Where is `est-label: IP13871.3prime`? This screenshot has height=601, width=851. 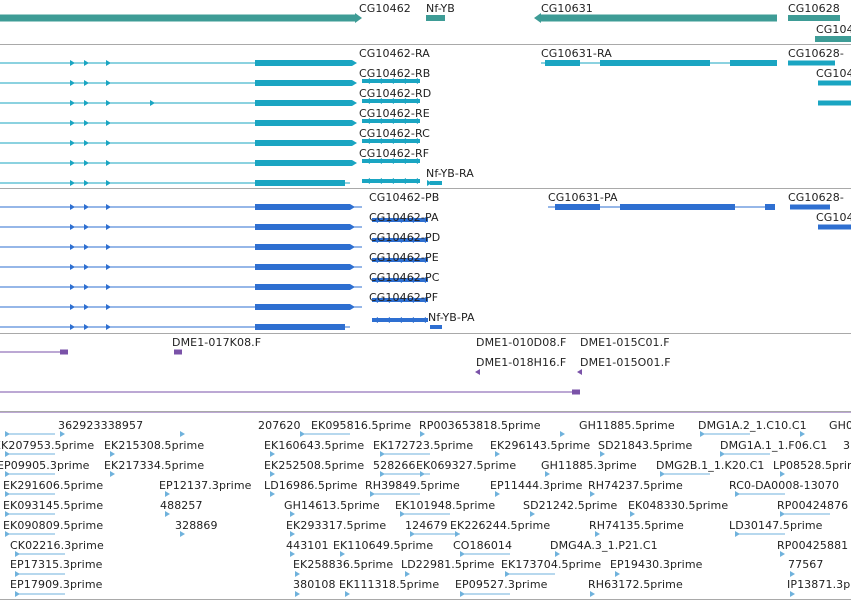 est-label: IP13871.3prime is located at coordinates (819, 584).